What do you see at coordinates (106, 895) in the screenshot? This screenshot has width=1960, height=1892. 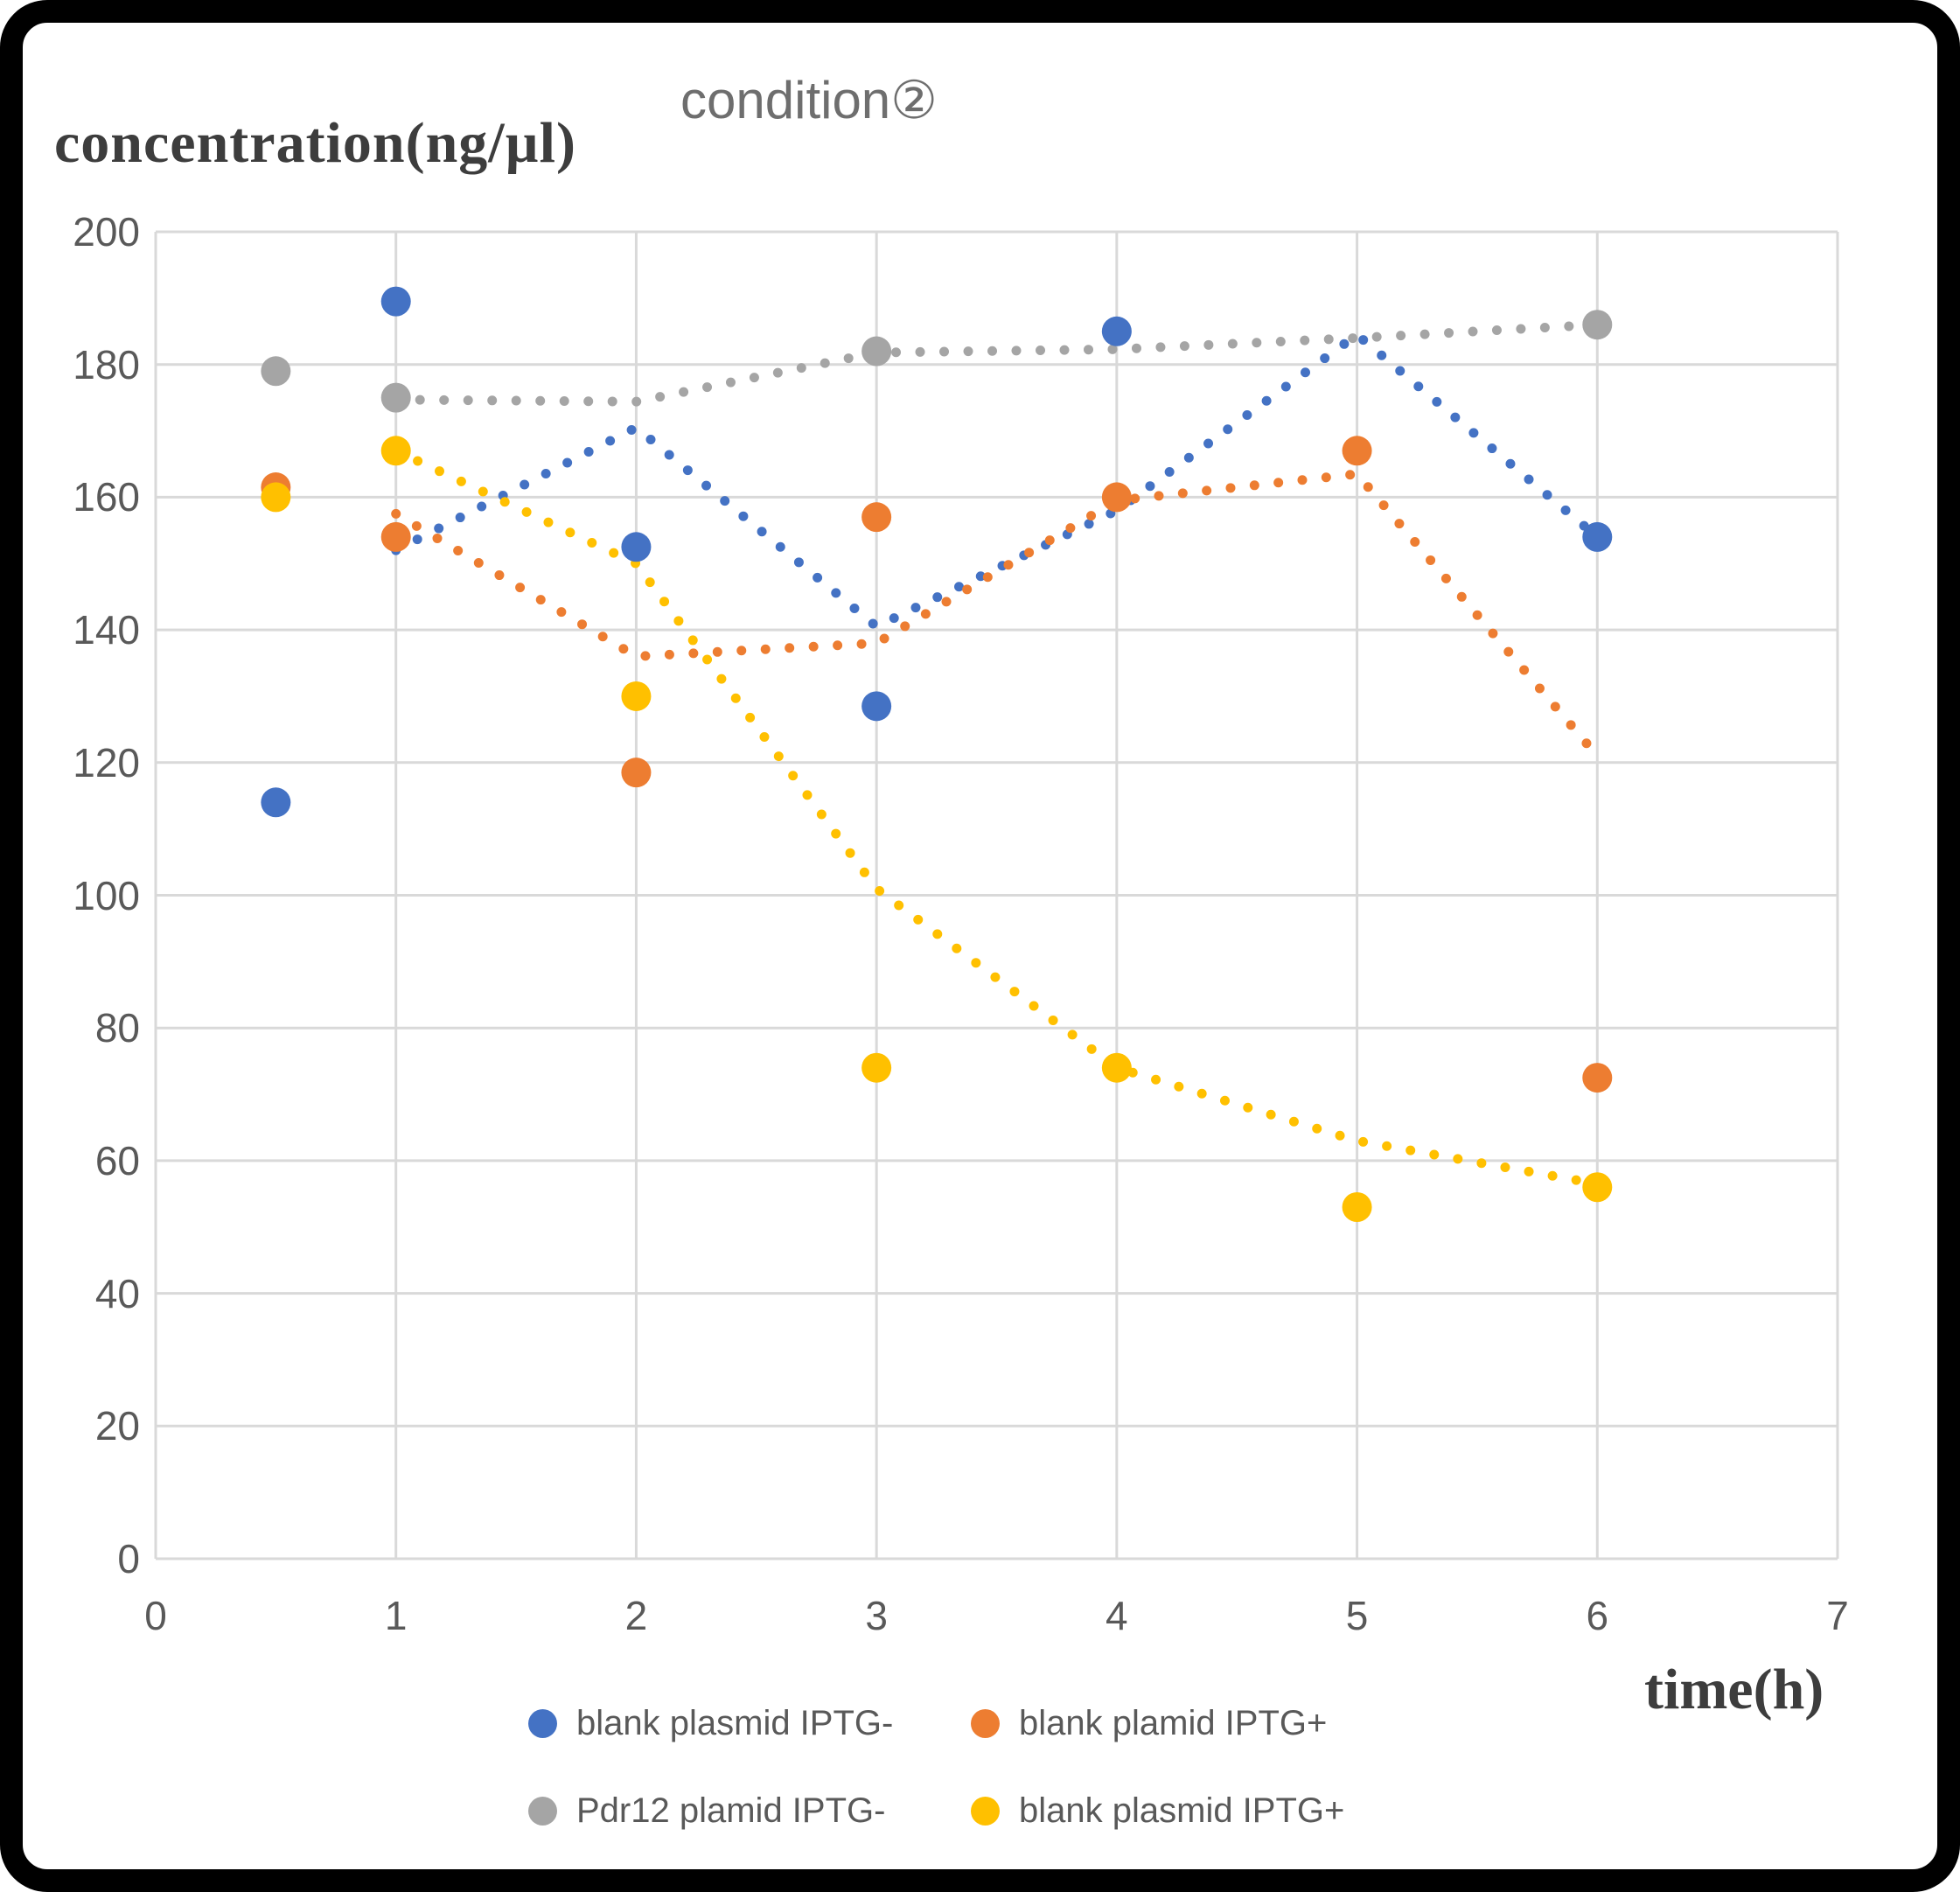 I see `y-tick-label-100: 100` at bounding box center [106, 895].